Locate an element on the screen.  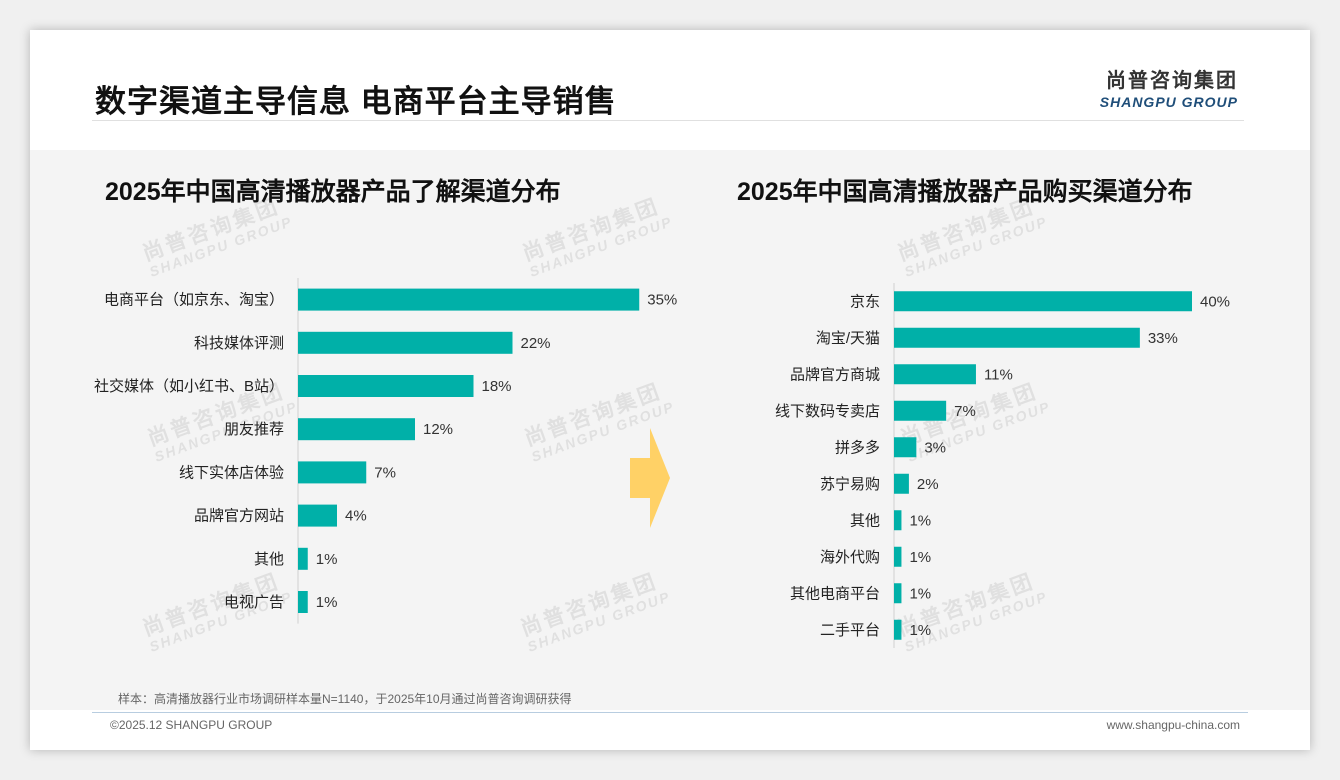
left-chart-value-label: 4% is located at coordinates (356, 516).